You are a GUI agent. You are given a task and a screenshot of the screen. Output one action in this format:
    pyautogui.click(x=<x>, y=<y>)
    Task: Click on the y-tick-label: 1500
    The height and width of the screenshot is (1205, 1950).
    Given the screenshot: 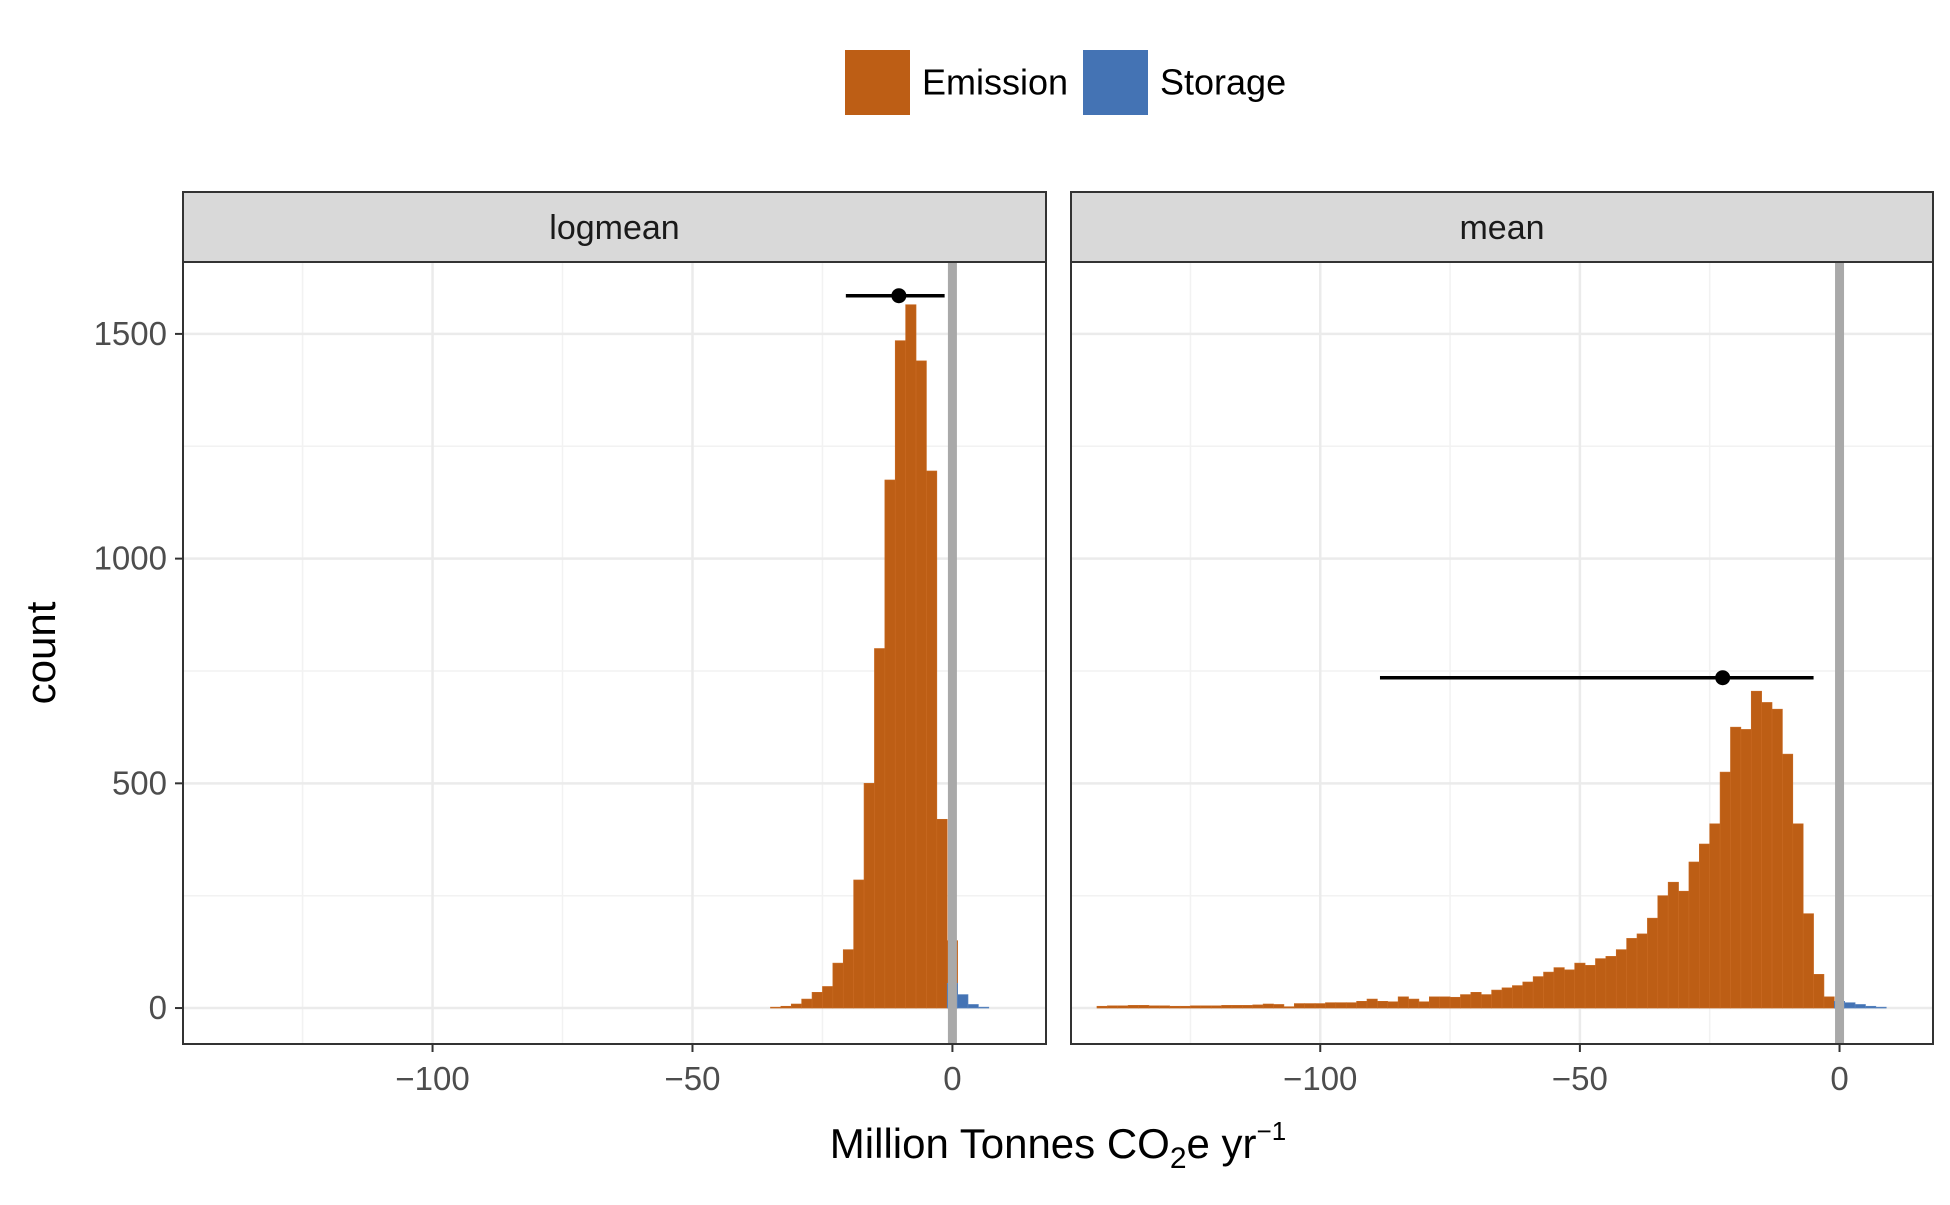 What is the action you would take?
    pyautogui.click(x=130, y=333)
    